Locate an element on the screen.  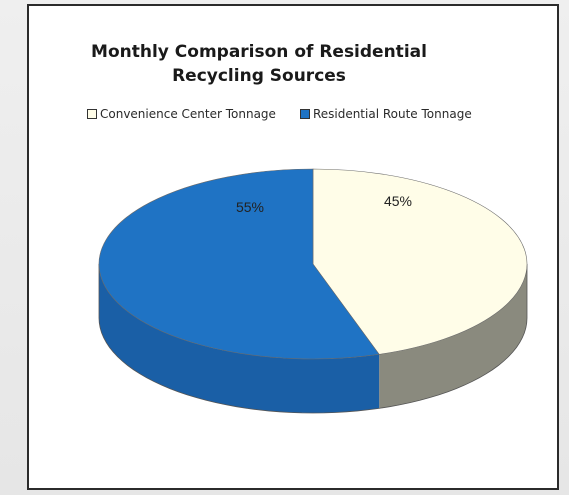
legend-swatch-convenience-center is located at coordinates (92, 114).